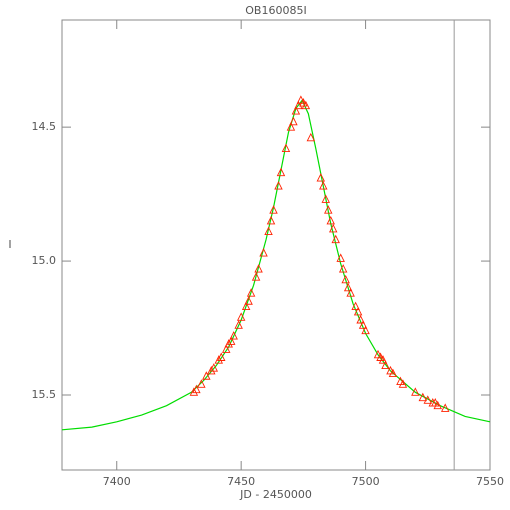  What do you see at coordinates (44, 126) in the screenshot?
I see `y-tick-label: 14.5` at bounding box center [44, 126].